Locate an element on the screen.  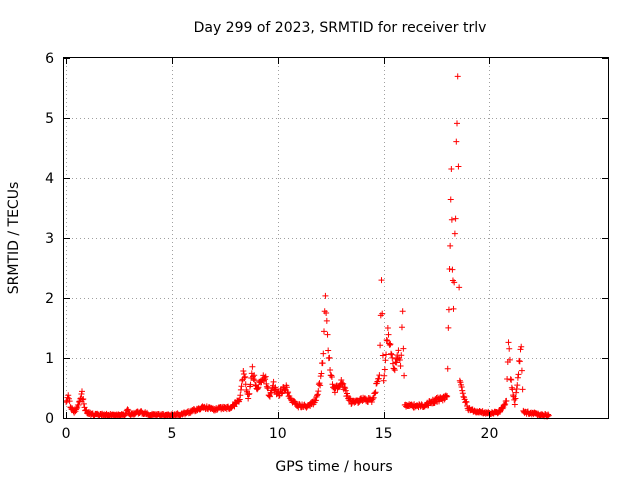
y-axis-label: SRMTID / TECUs is located at coordinates (14, 238).